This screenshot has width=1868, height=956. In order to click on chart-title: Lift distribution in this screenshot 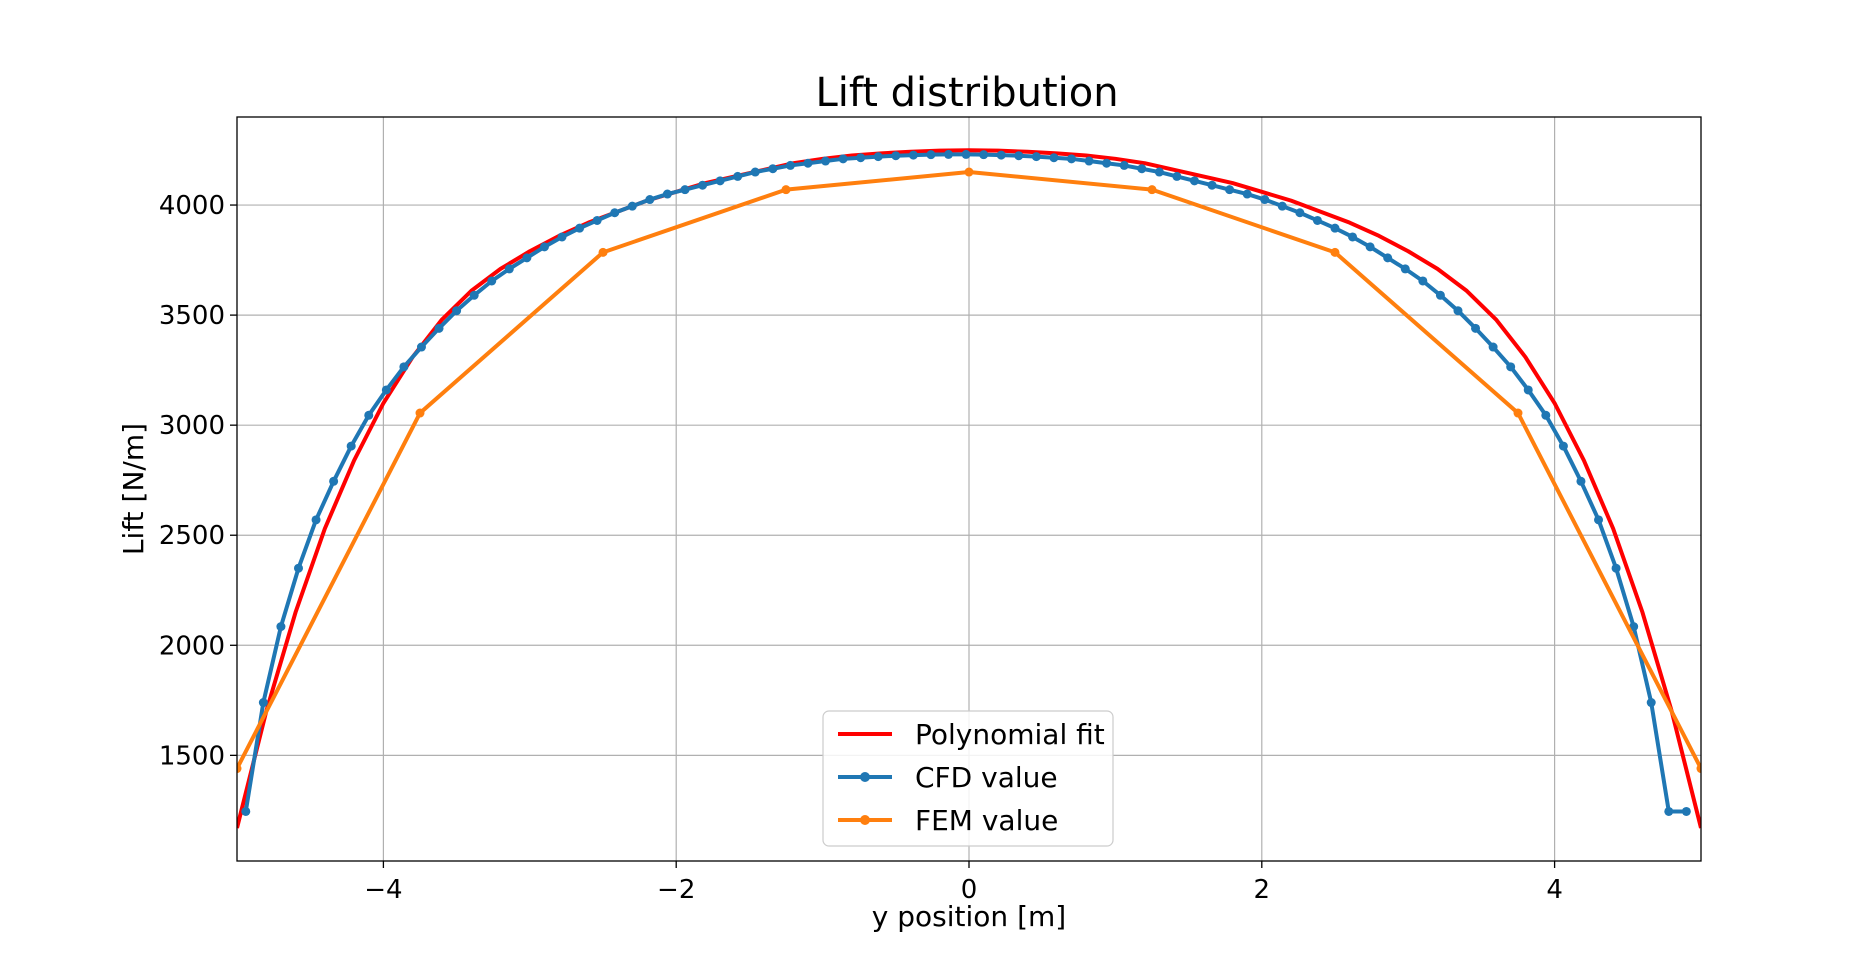, I will do `click(966, 93)`.